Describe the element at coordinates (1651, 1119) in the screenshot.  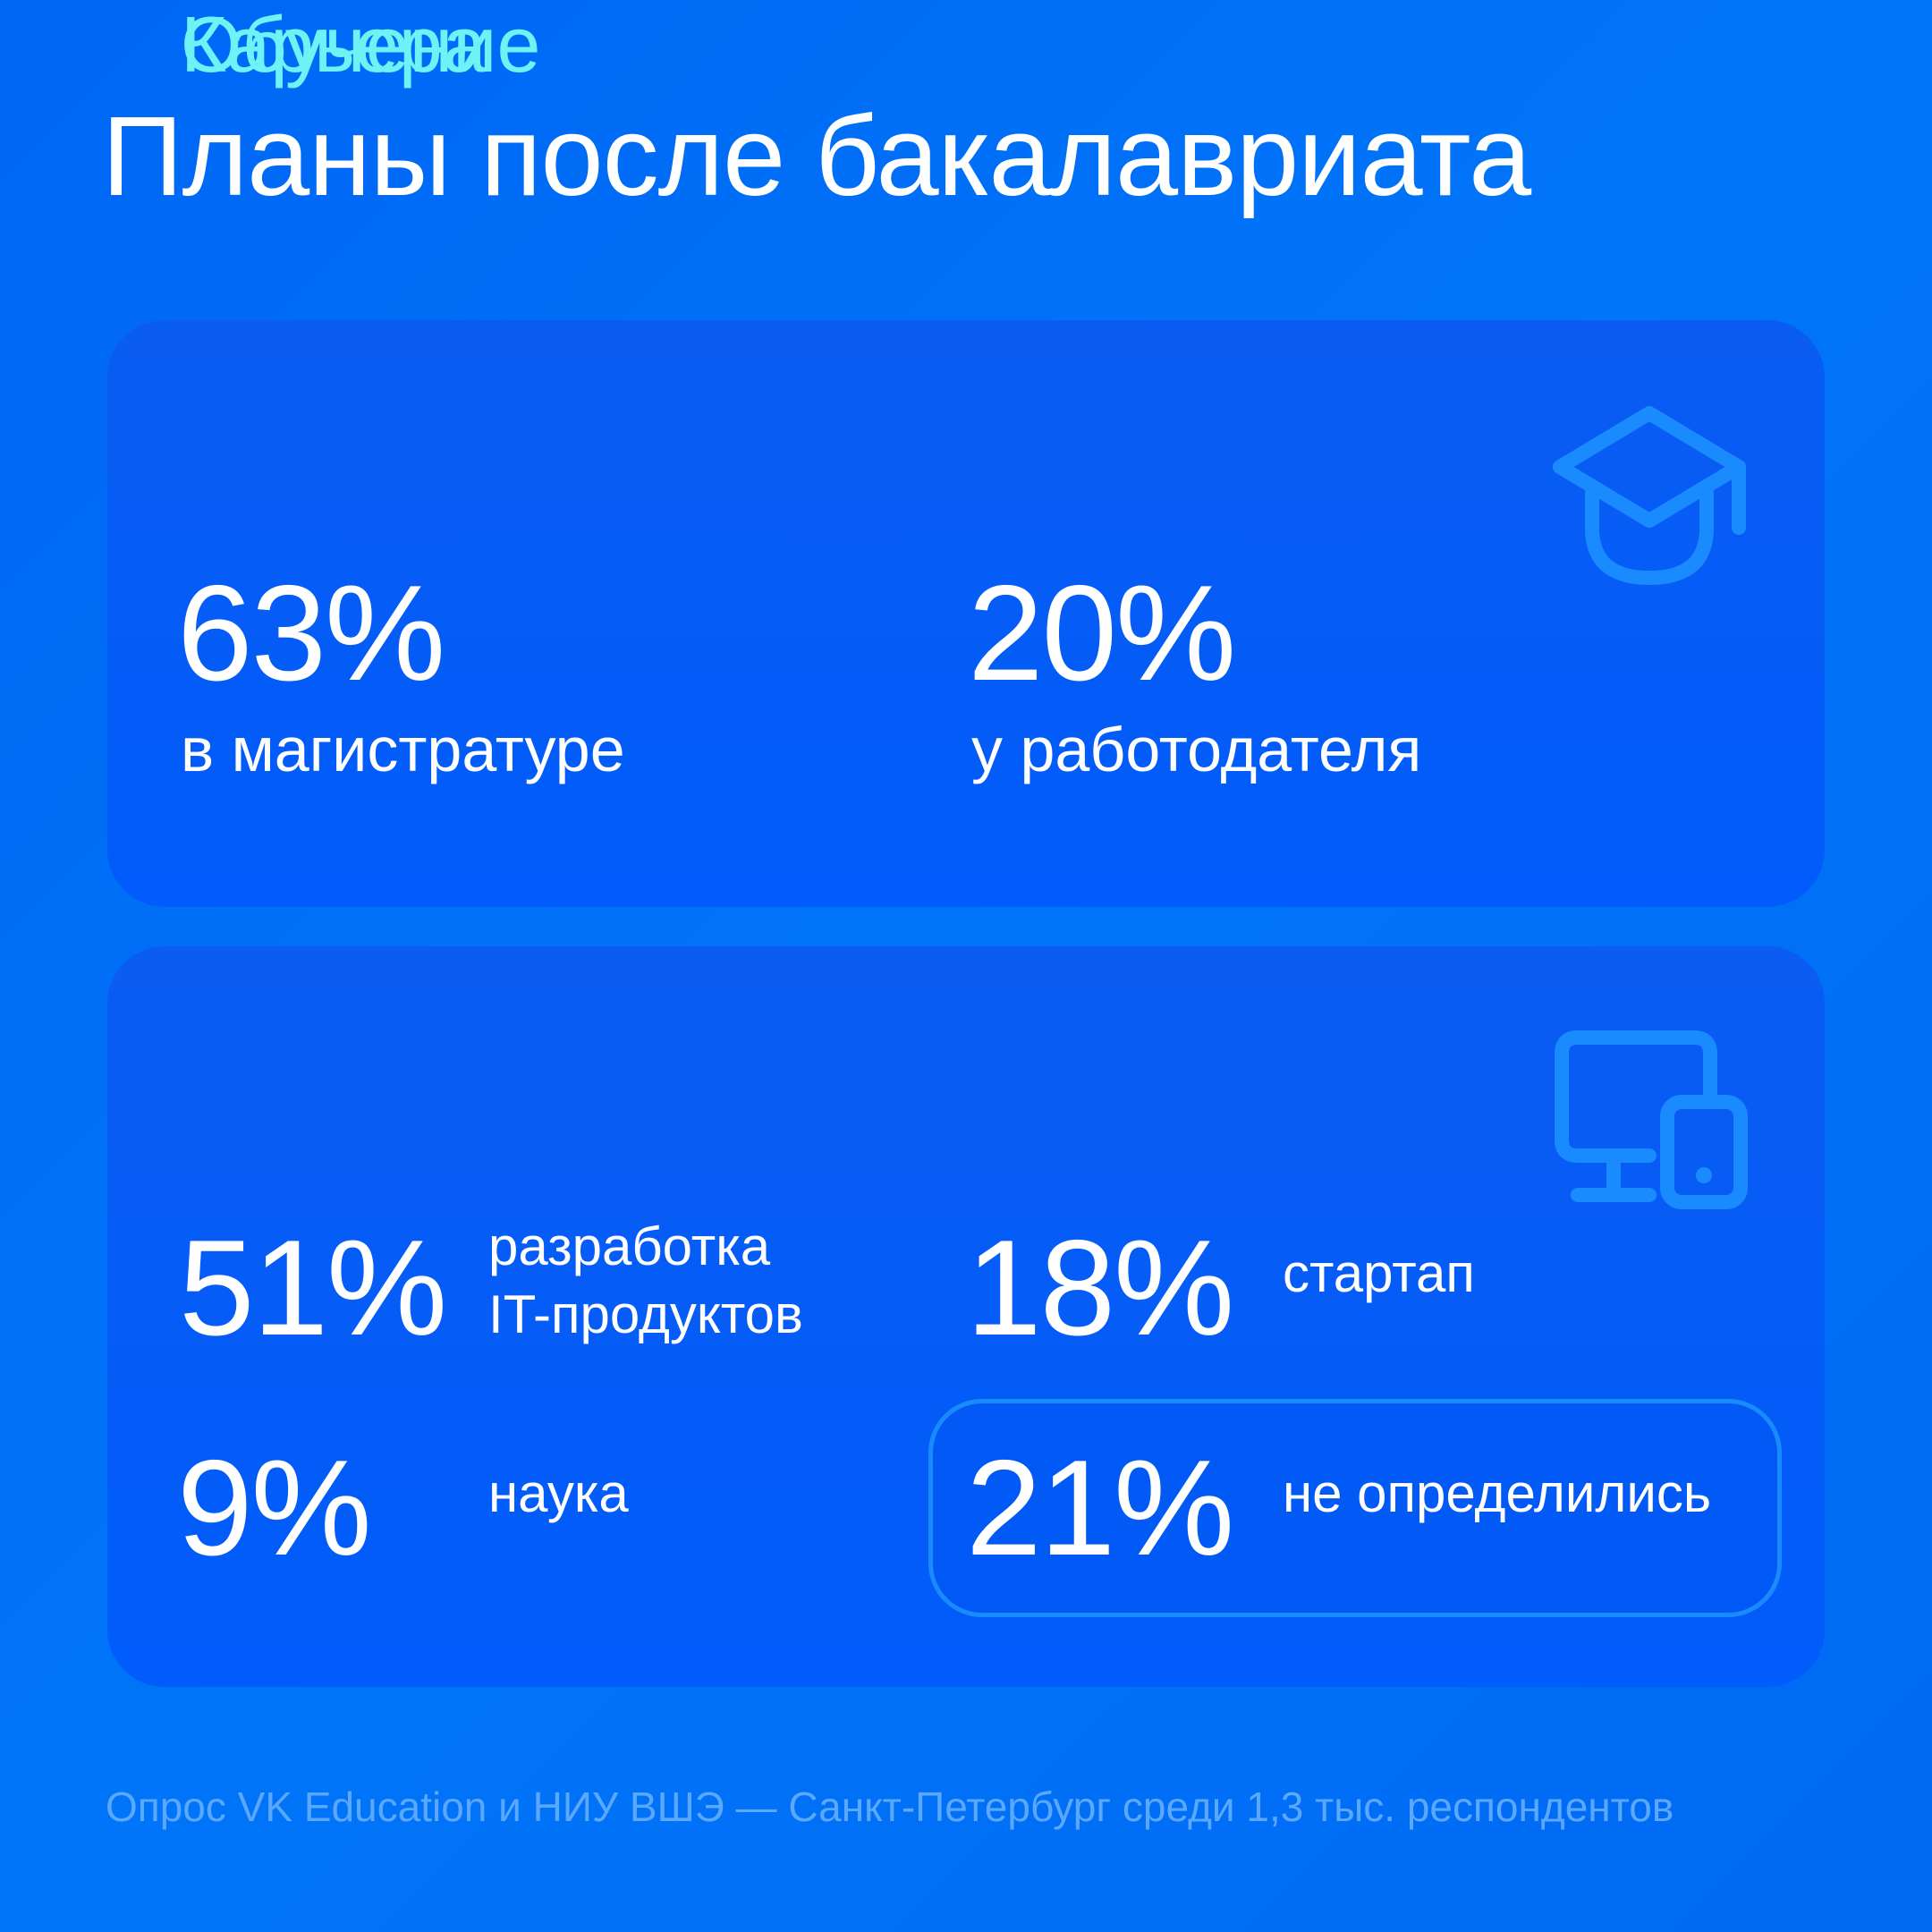
I see `computer-and-phone-icon` at that location.